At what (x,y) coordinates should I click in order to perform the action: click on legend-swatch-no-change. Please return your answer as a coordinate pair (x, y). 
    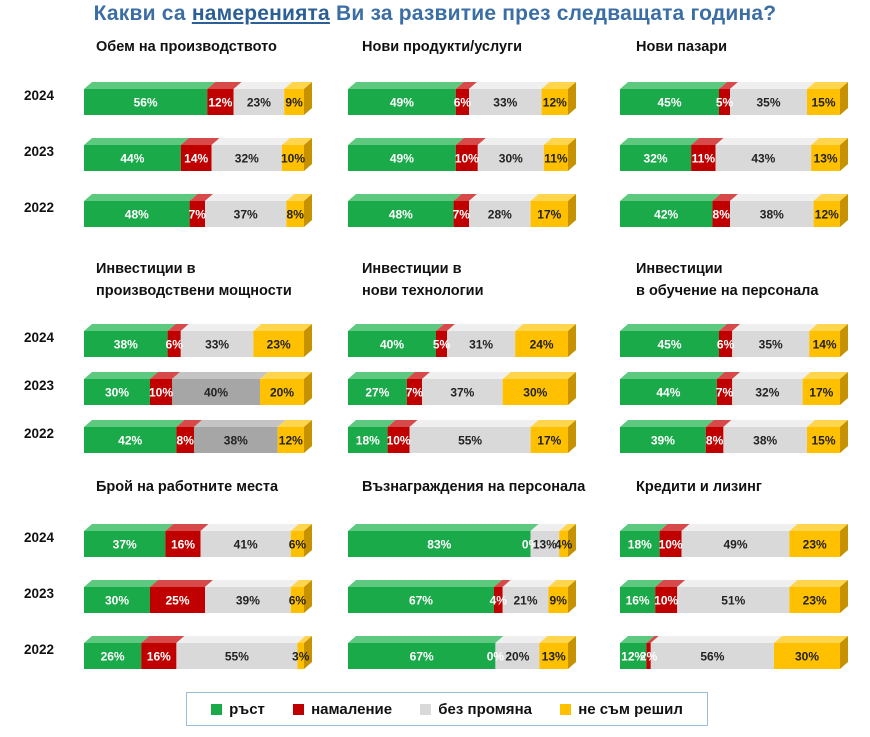
    Looking at the image, I should click on (426, 709).